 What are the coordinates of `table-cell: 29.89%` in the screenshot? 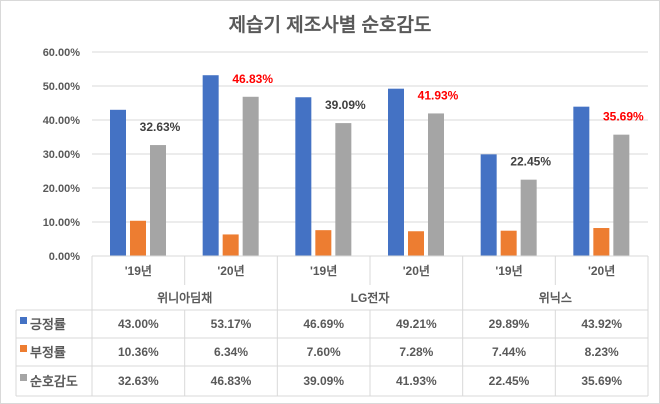 It's located at (509, 324).